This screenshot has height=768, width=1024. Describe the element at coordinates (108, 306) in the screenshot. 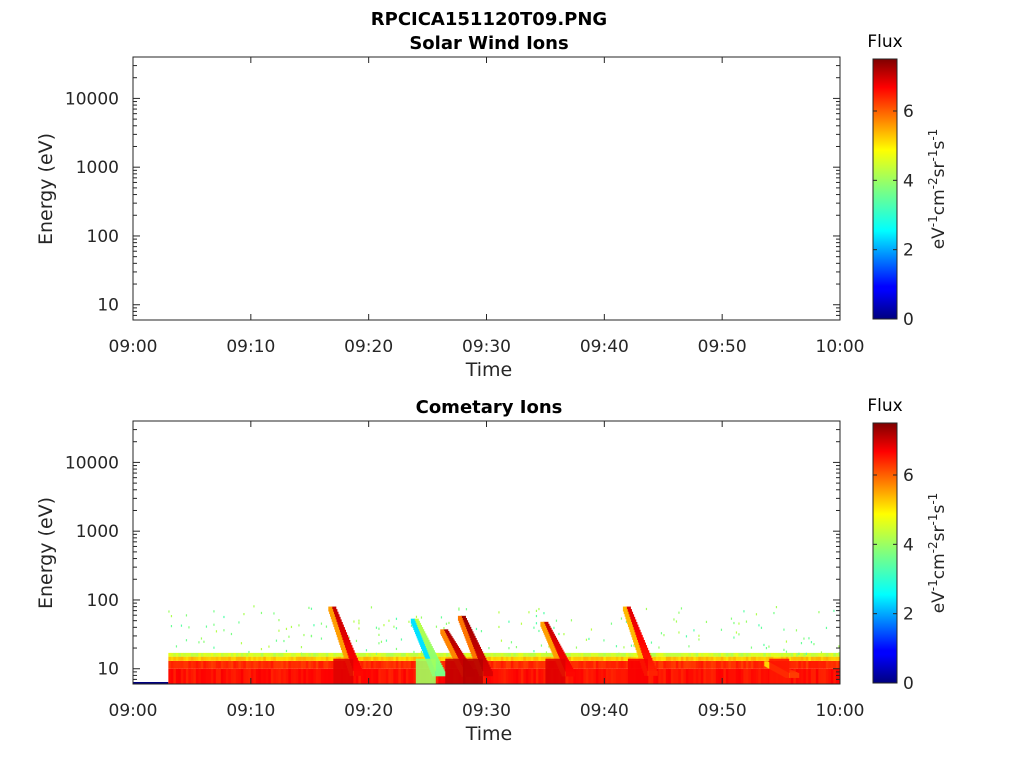

I see `y-tick-label: 10` at that location.